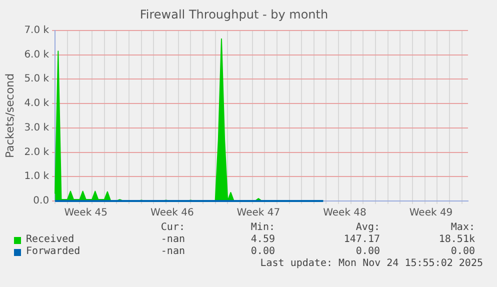 Image resolution: width=497 pixels, height=287 pixels. Describe the element at coordinates (234, 14) in the screenshot. I see `chart-title: Firewall Throughput - by month` at that location.